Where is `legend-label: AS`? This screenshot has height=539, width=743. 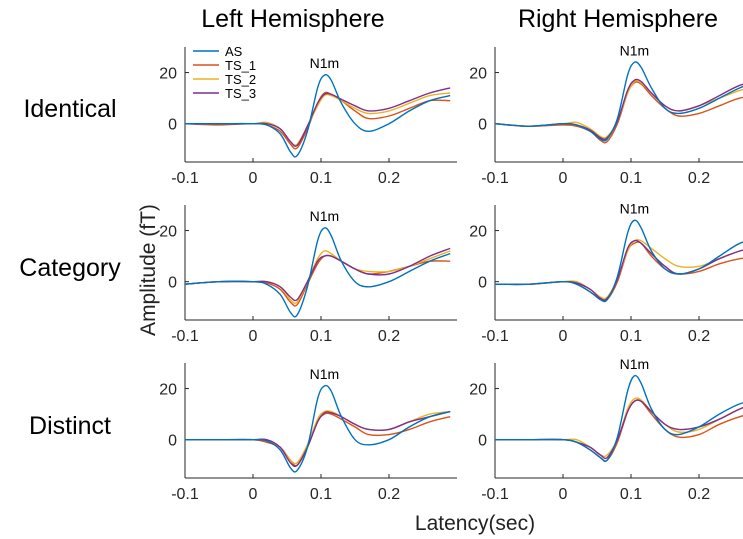
legend-label: AS is located at coordinates (234, 51).